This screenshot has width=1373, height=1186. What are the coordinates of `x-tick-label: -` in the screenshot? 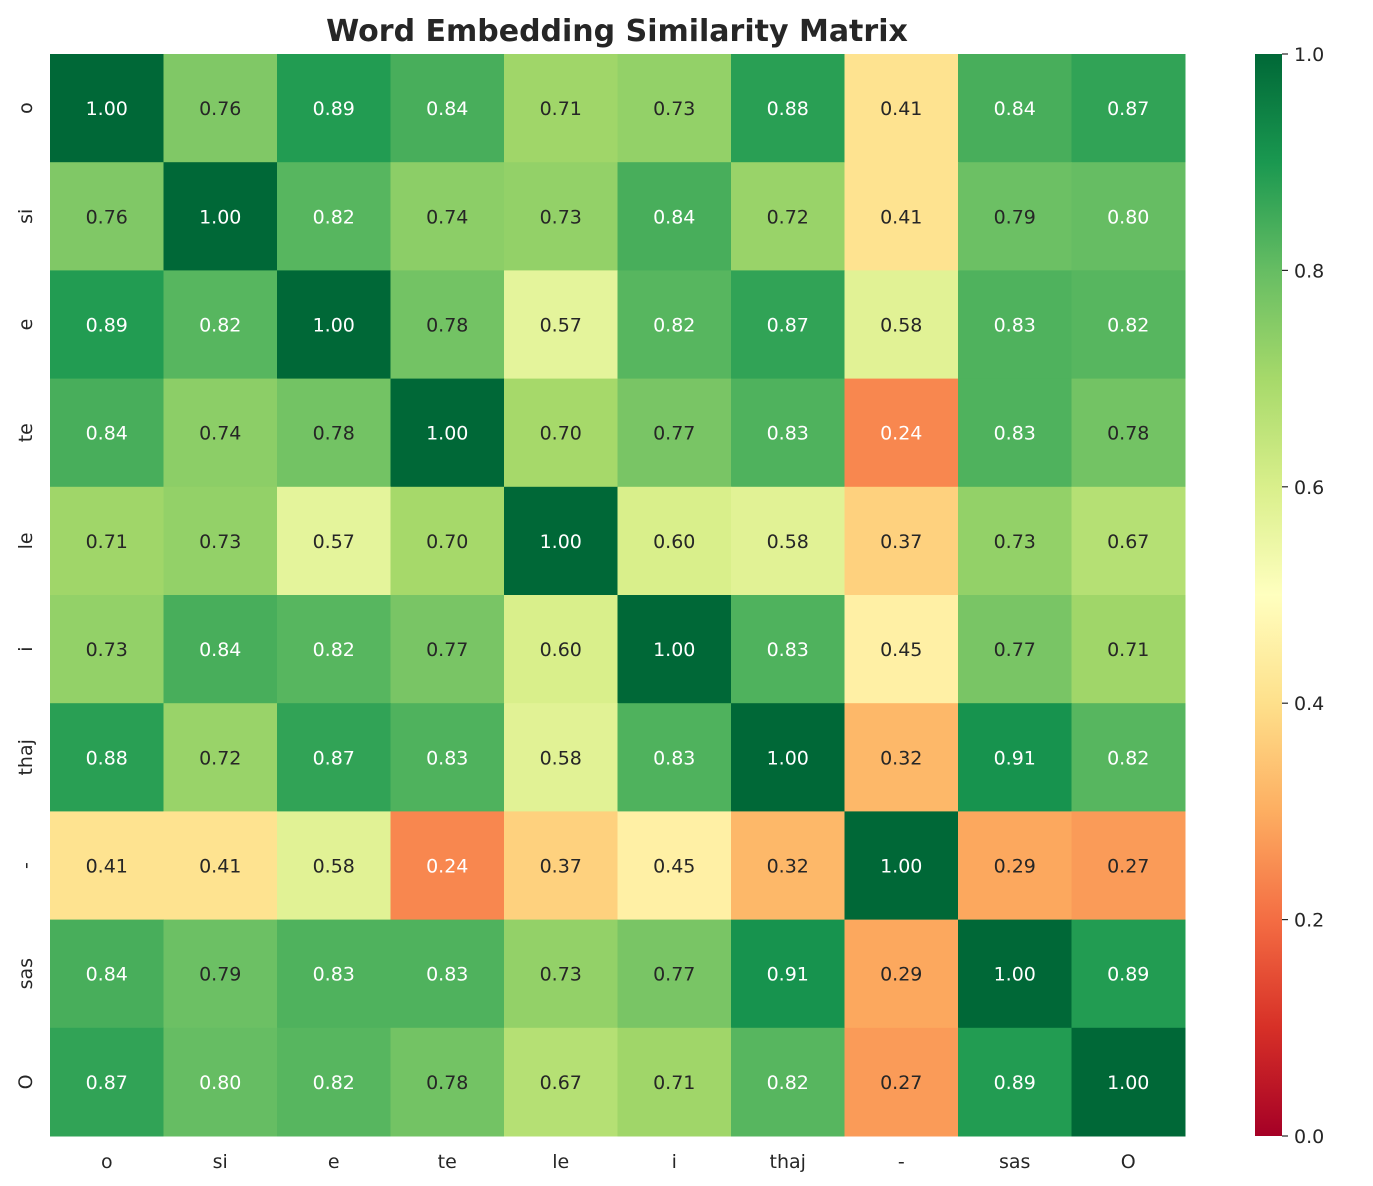 It's located at (901, 1162).